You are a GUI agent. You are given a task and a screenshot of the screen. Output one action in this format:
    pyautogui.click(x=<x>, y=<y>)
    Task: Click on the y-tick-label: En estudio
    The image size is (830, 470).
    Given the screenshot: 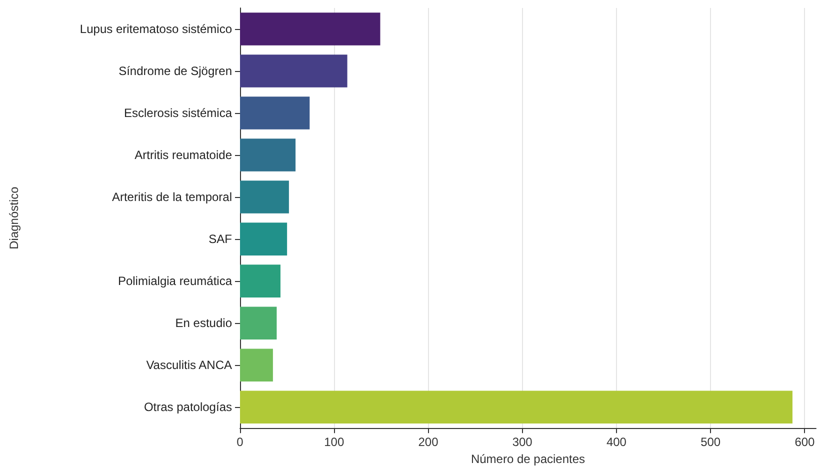 What is the action you would take?
    pyautogui.click(x=203, y=323)
    